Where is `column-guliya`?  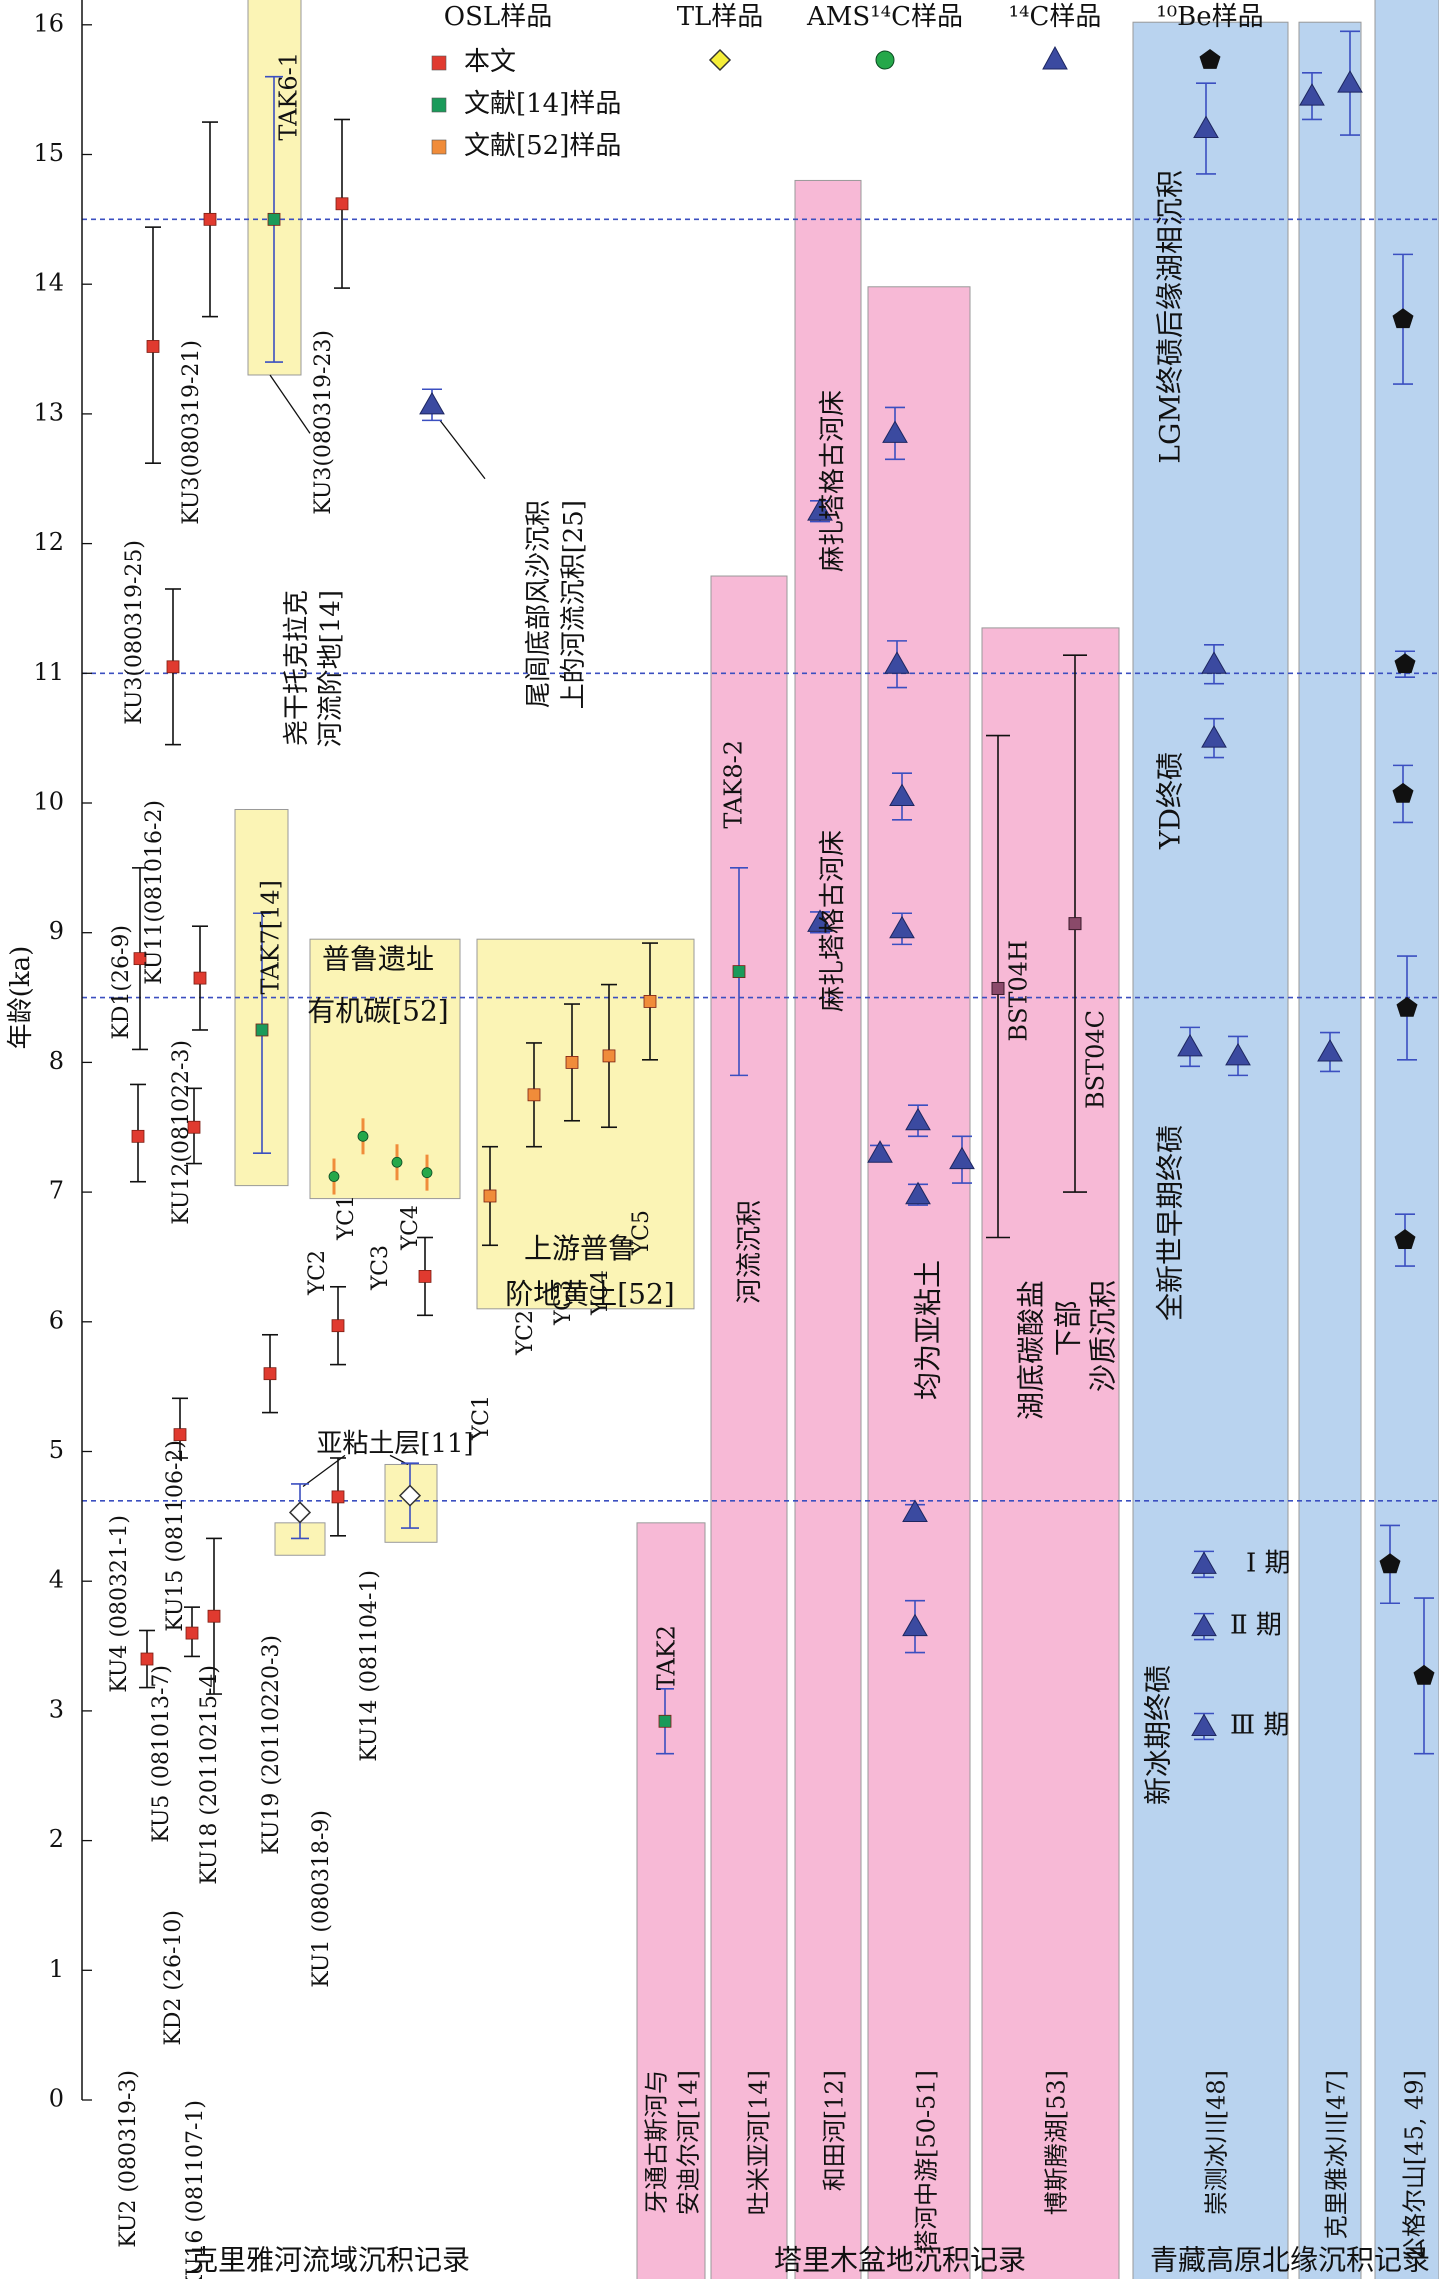
column-guliya is located at coordinates (1406, 1139).